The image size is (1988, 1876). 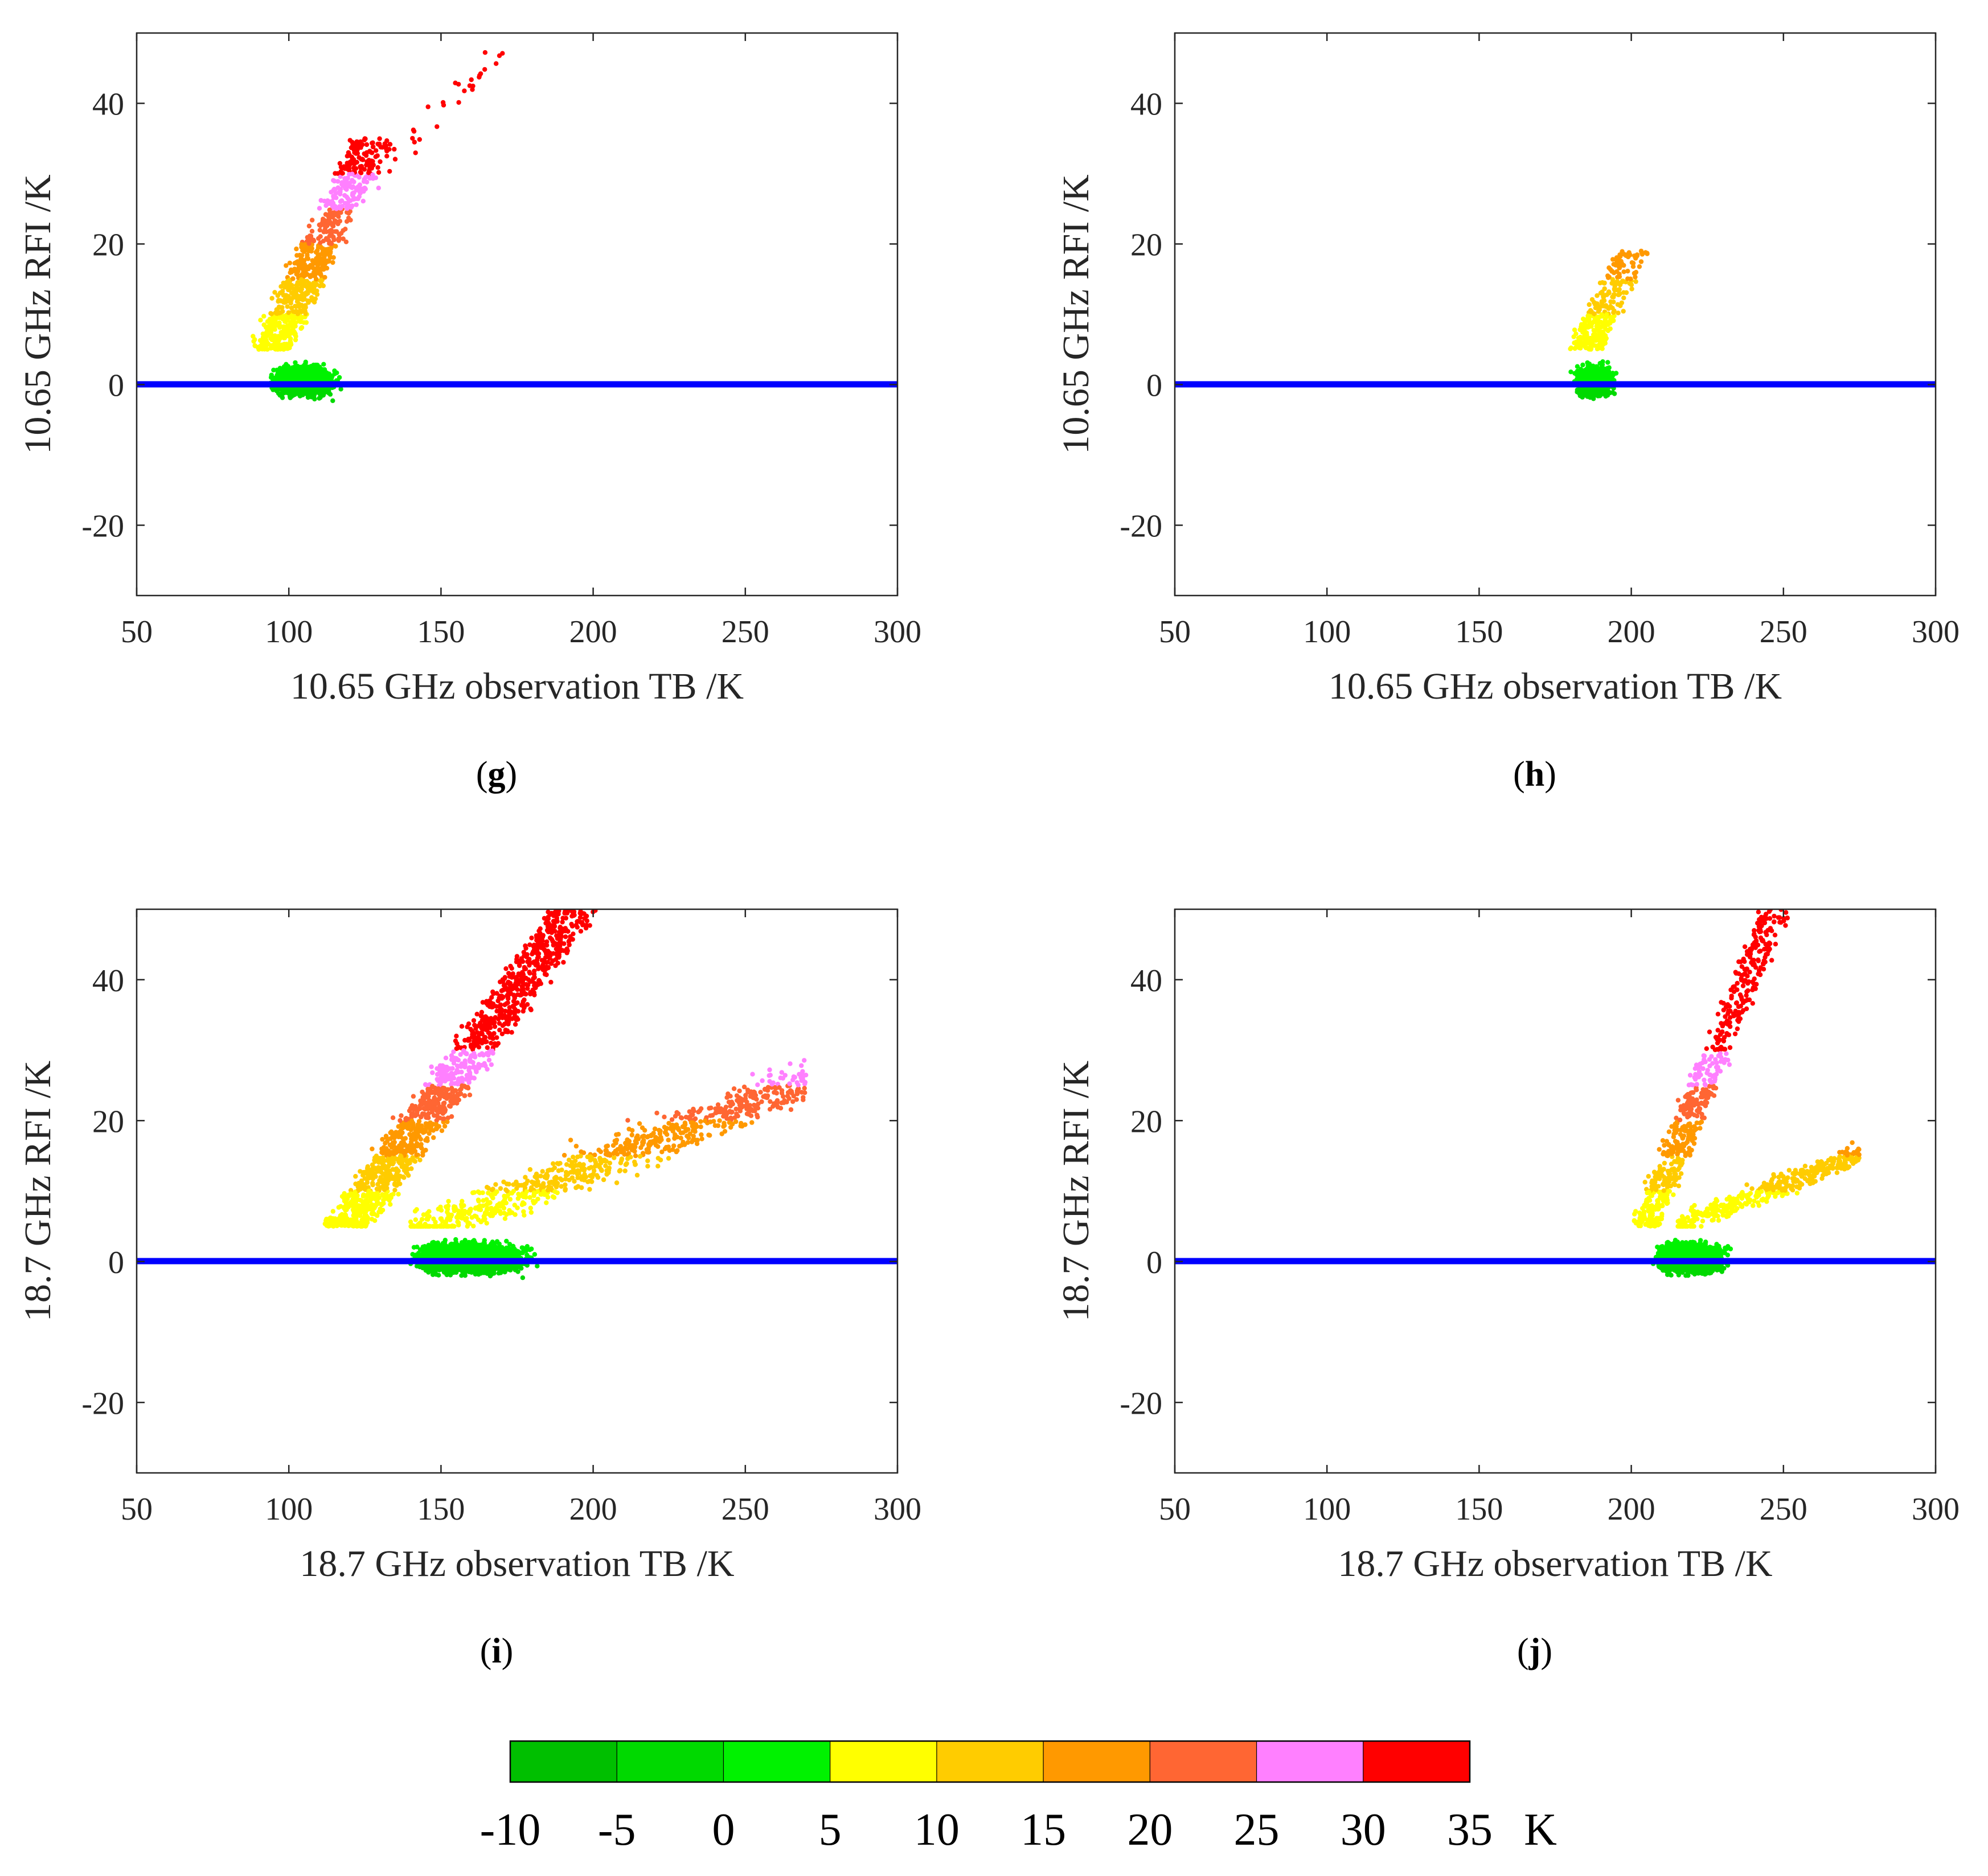 What do you see at coordinates (1146, 245) in the screenshot?
I see `y-tick-label: 20` at bounding box center [1146, 245].